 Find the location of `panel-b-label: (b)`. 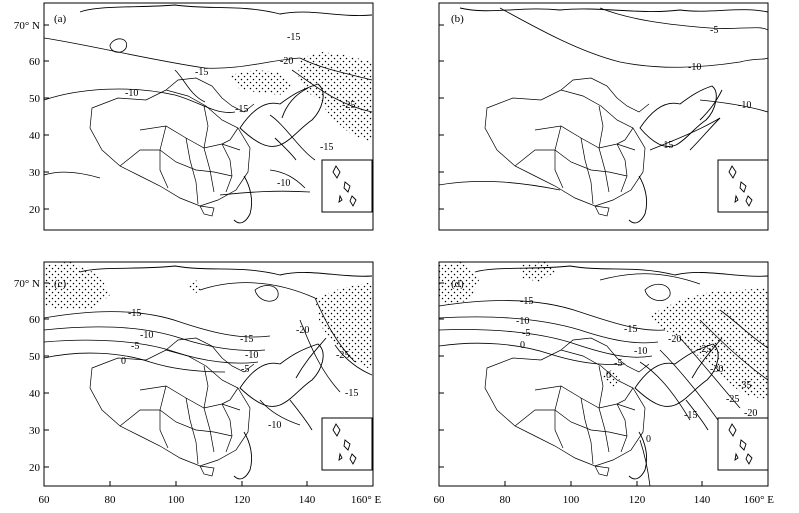

panel-b-label: (b) is located at coordinates (457, 19).